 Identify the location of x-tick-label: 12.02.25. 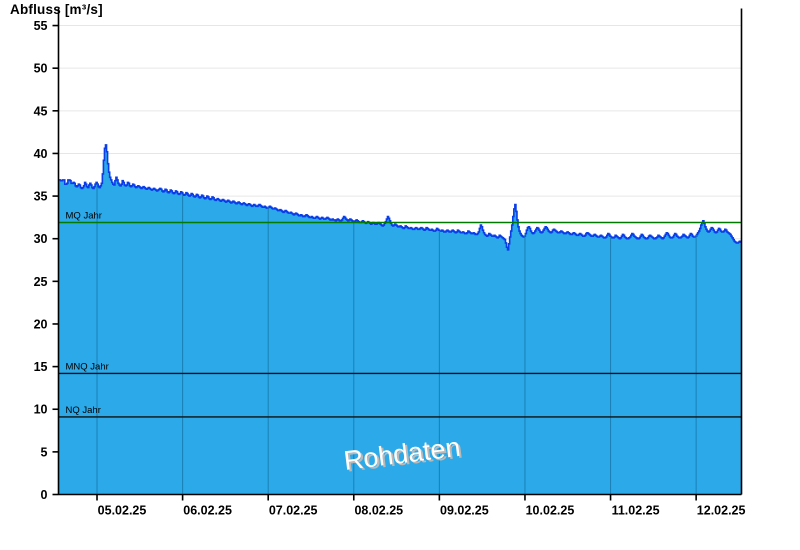
(721, 511).